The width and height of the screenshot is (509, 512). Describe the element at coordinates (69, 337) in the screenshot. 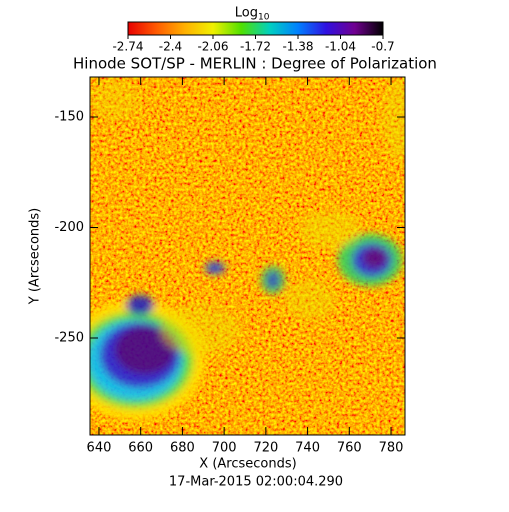

I see `y-tick-label: -250` at that location.